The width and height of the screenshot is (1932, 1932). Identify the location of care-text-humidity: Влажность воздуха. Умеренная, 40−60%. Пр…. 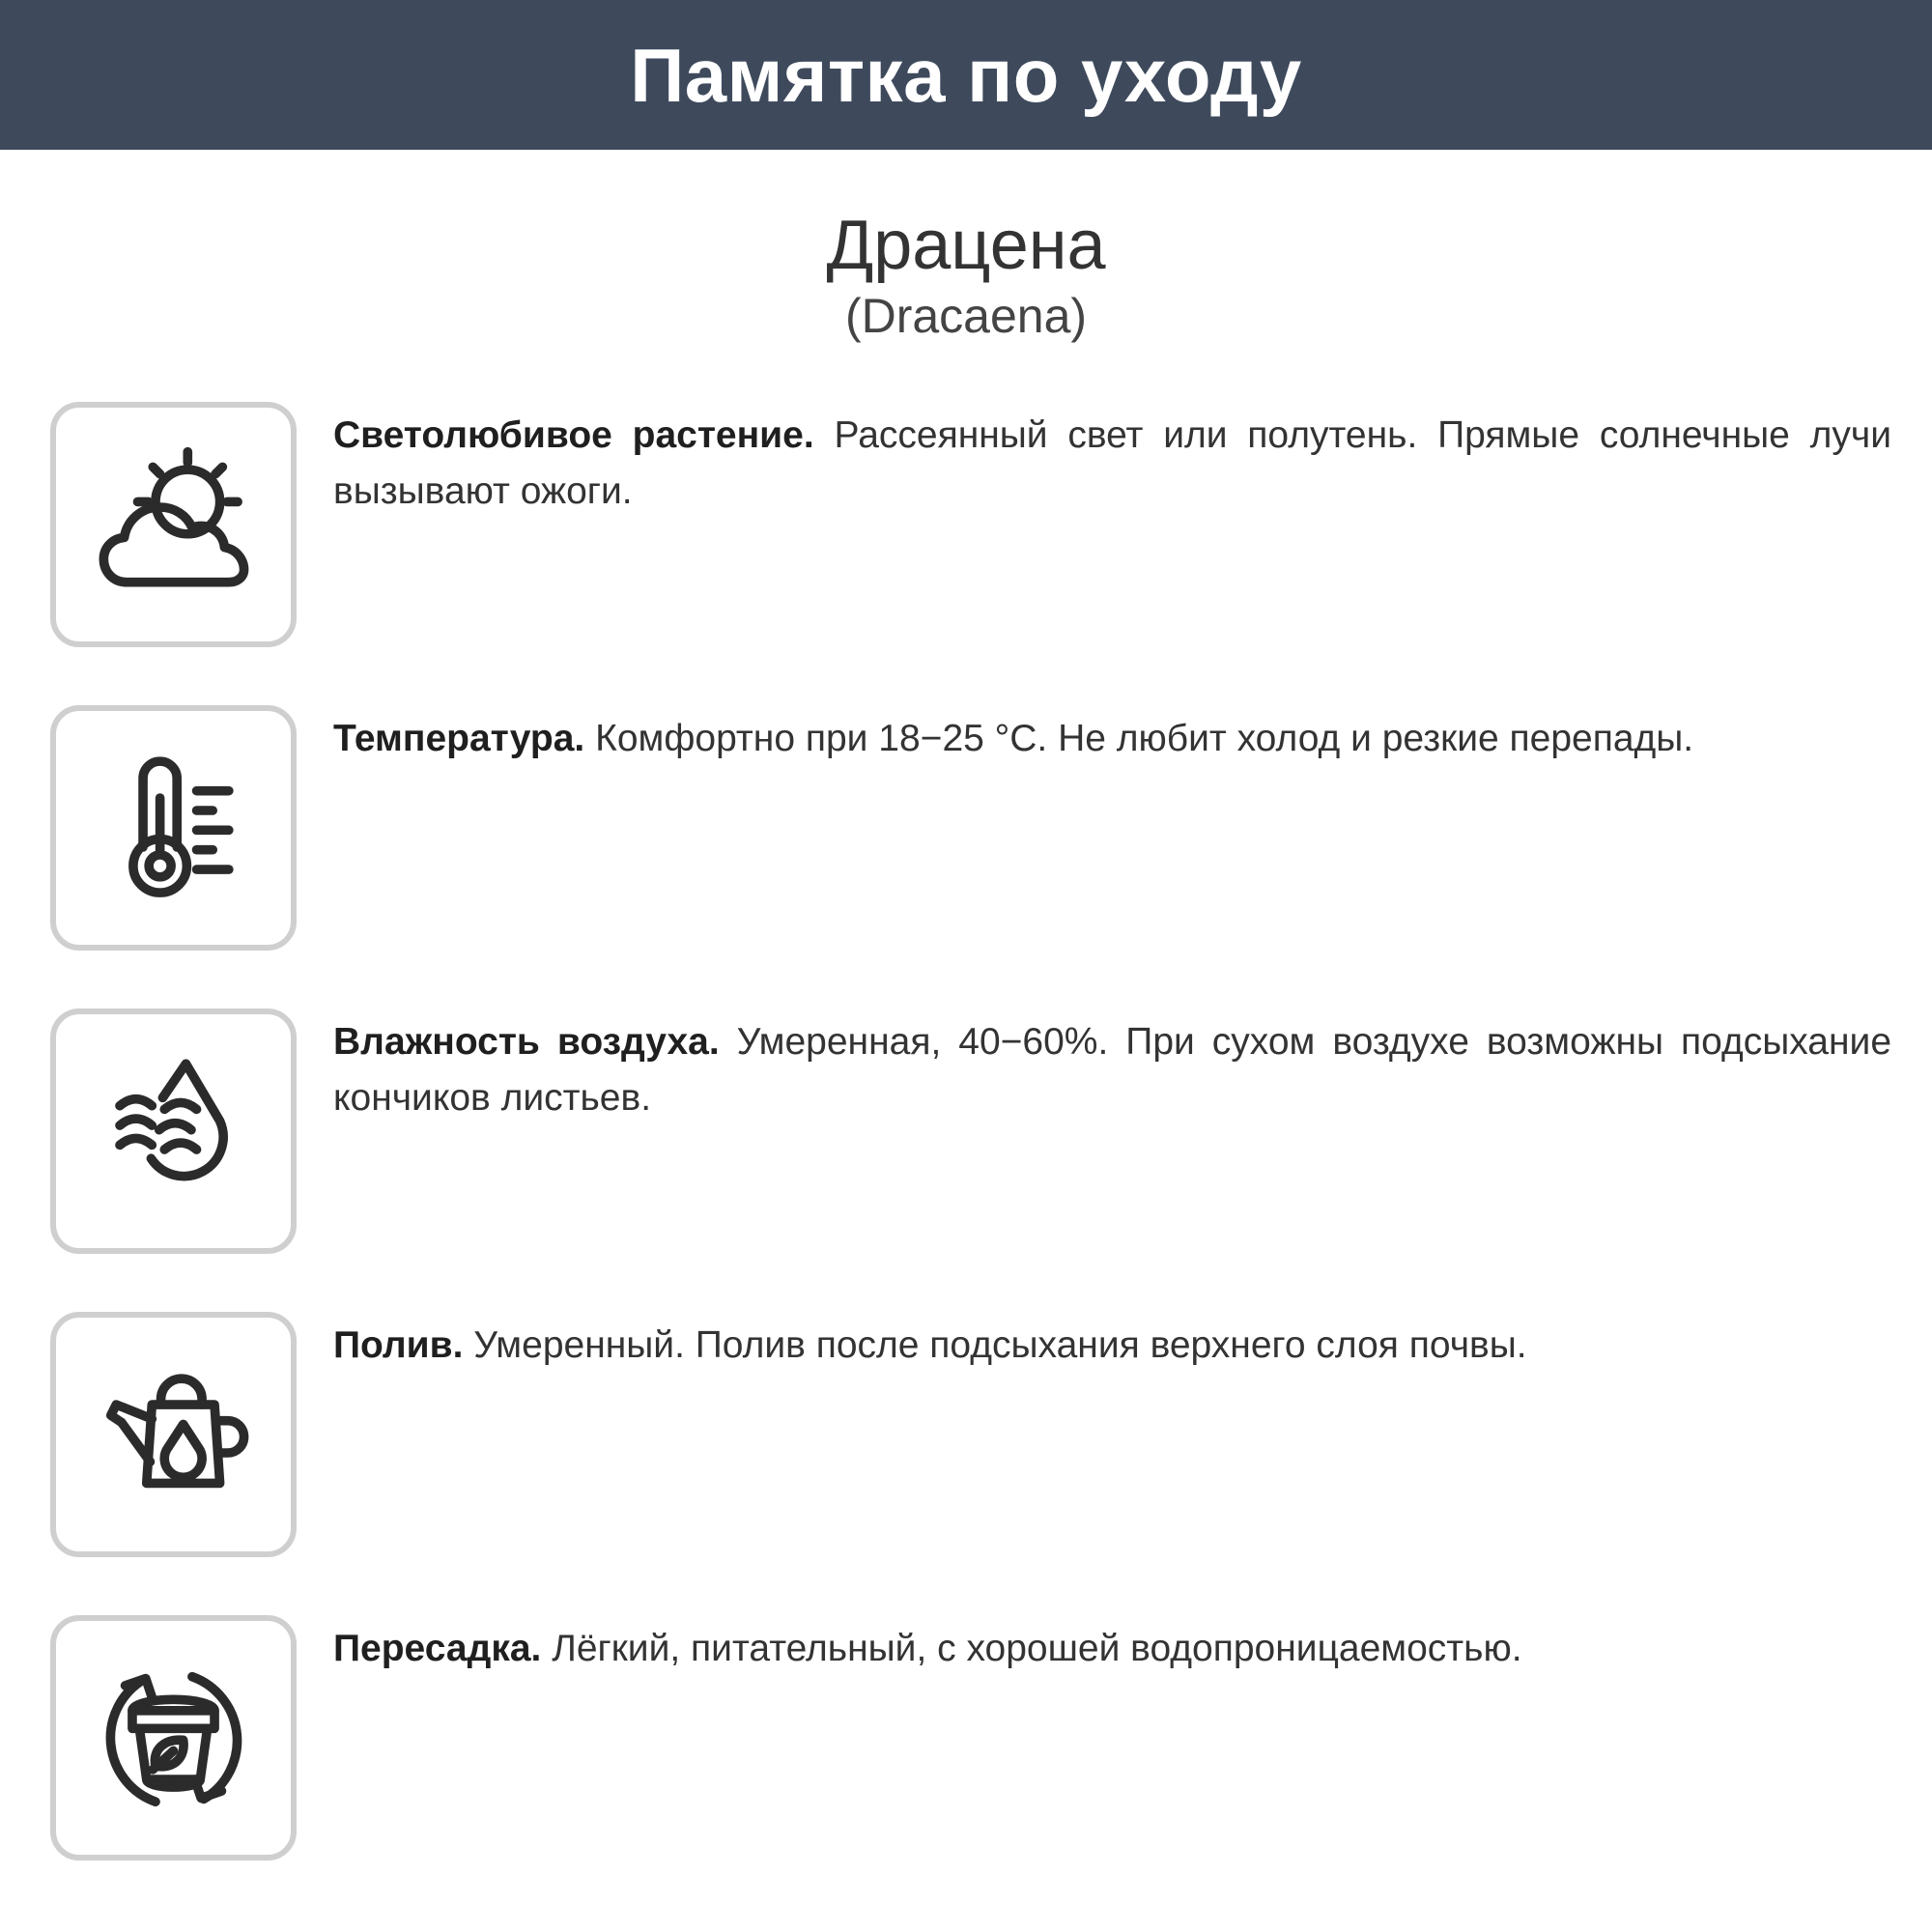
(1112, 1067).